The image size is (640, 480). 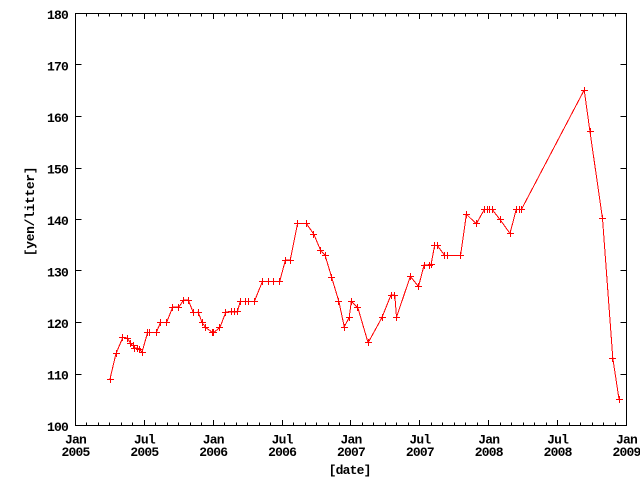 I want to click on svg-text: 160, so click(x=58, y=118).